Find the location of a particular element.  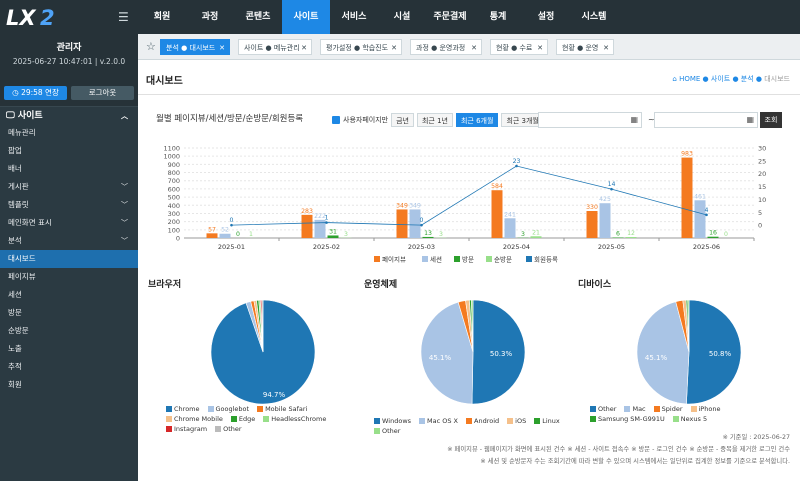

data-label: 31 is located at coordinates (333, 231).